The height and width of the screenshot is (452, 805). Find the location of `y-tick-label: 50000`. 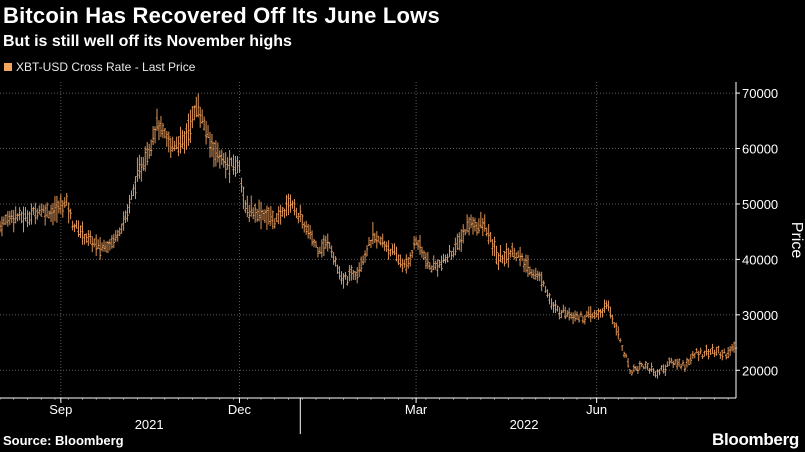

y-tick-label: 50000 is located at coordinates (760, 204).